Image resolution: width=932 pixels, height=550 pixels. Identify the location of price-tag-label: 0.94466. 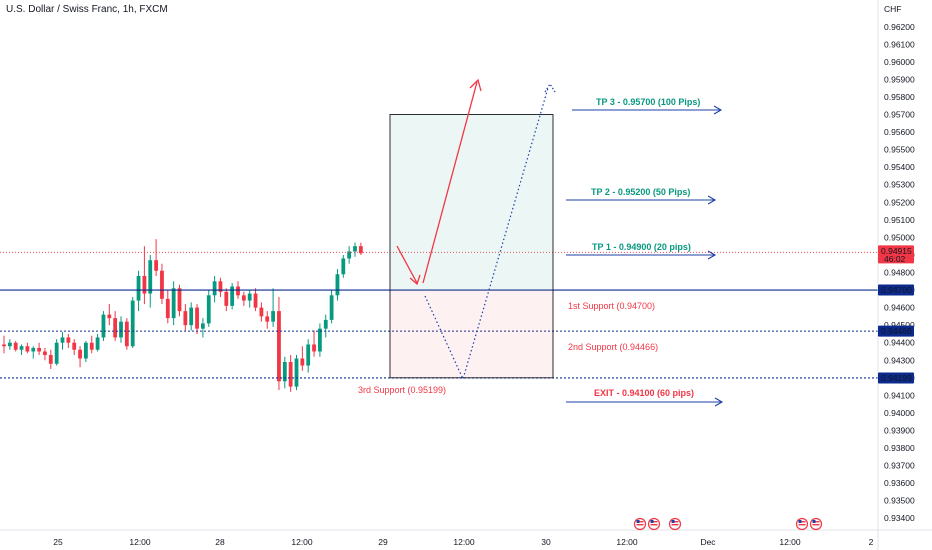
(896, 331).